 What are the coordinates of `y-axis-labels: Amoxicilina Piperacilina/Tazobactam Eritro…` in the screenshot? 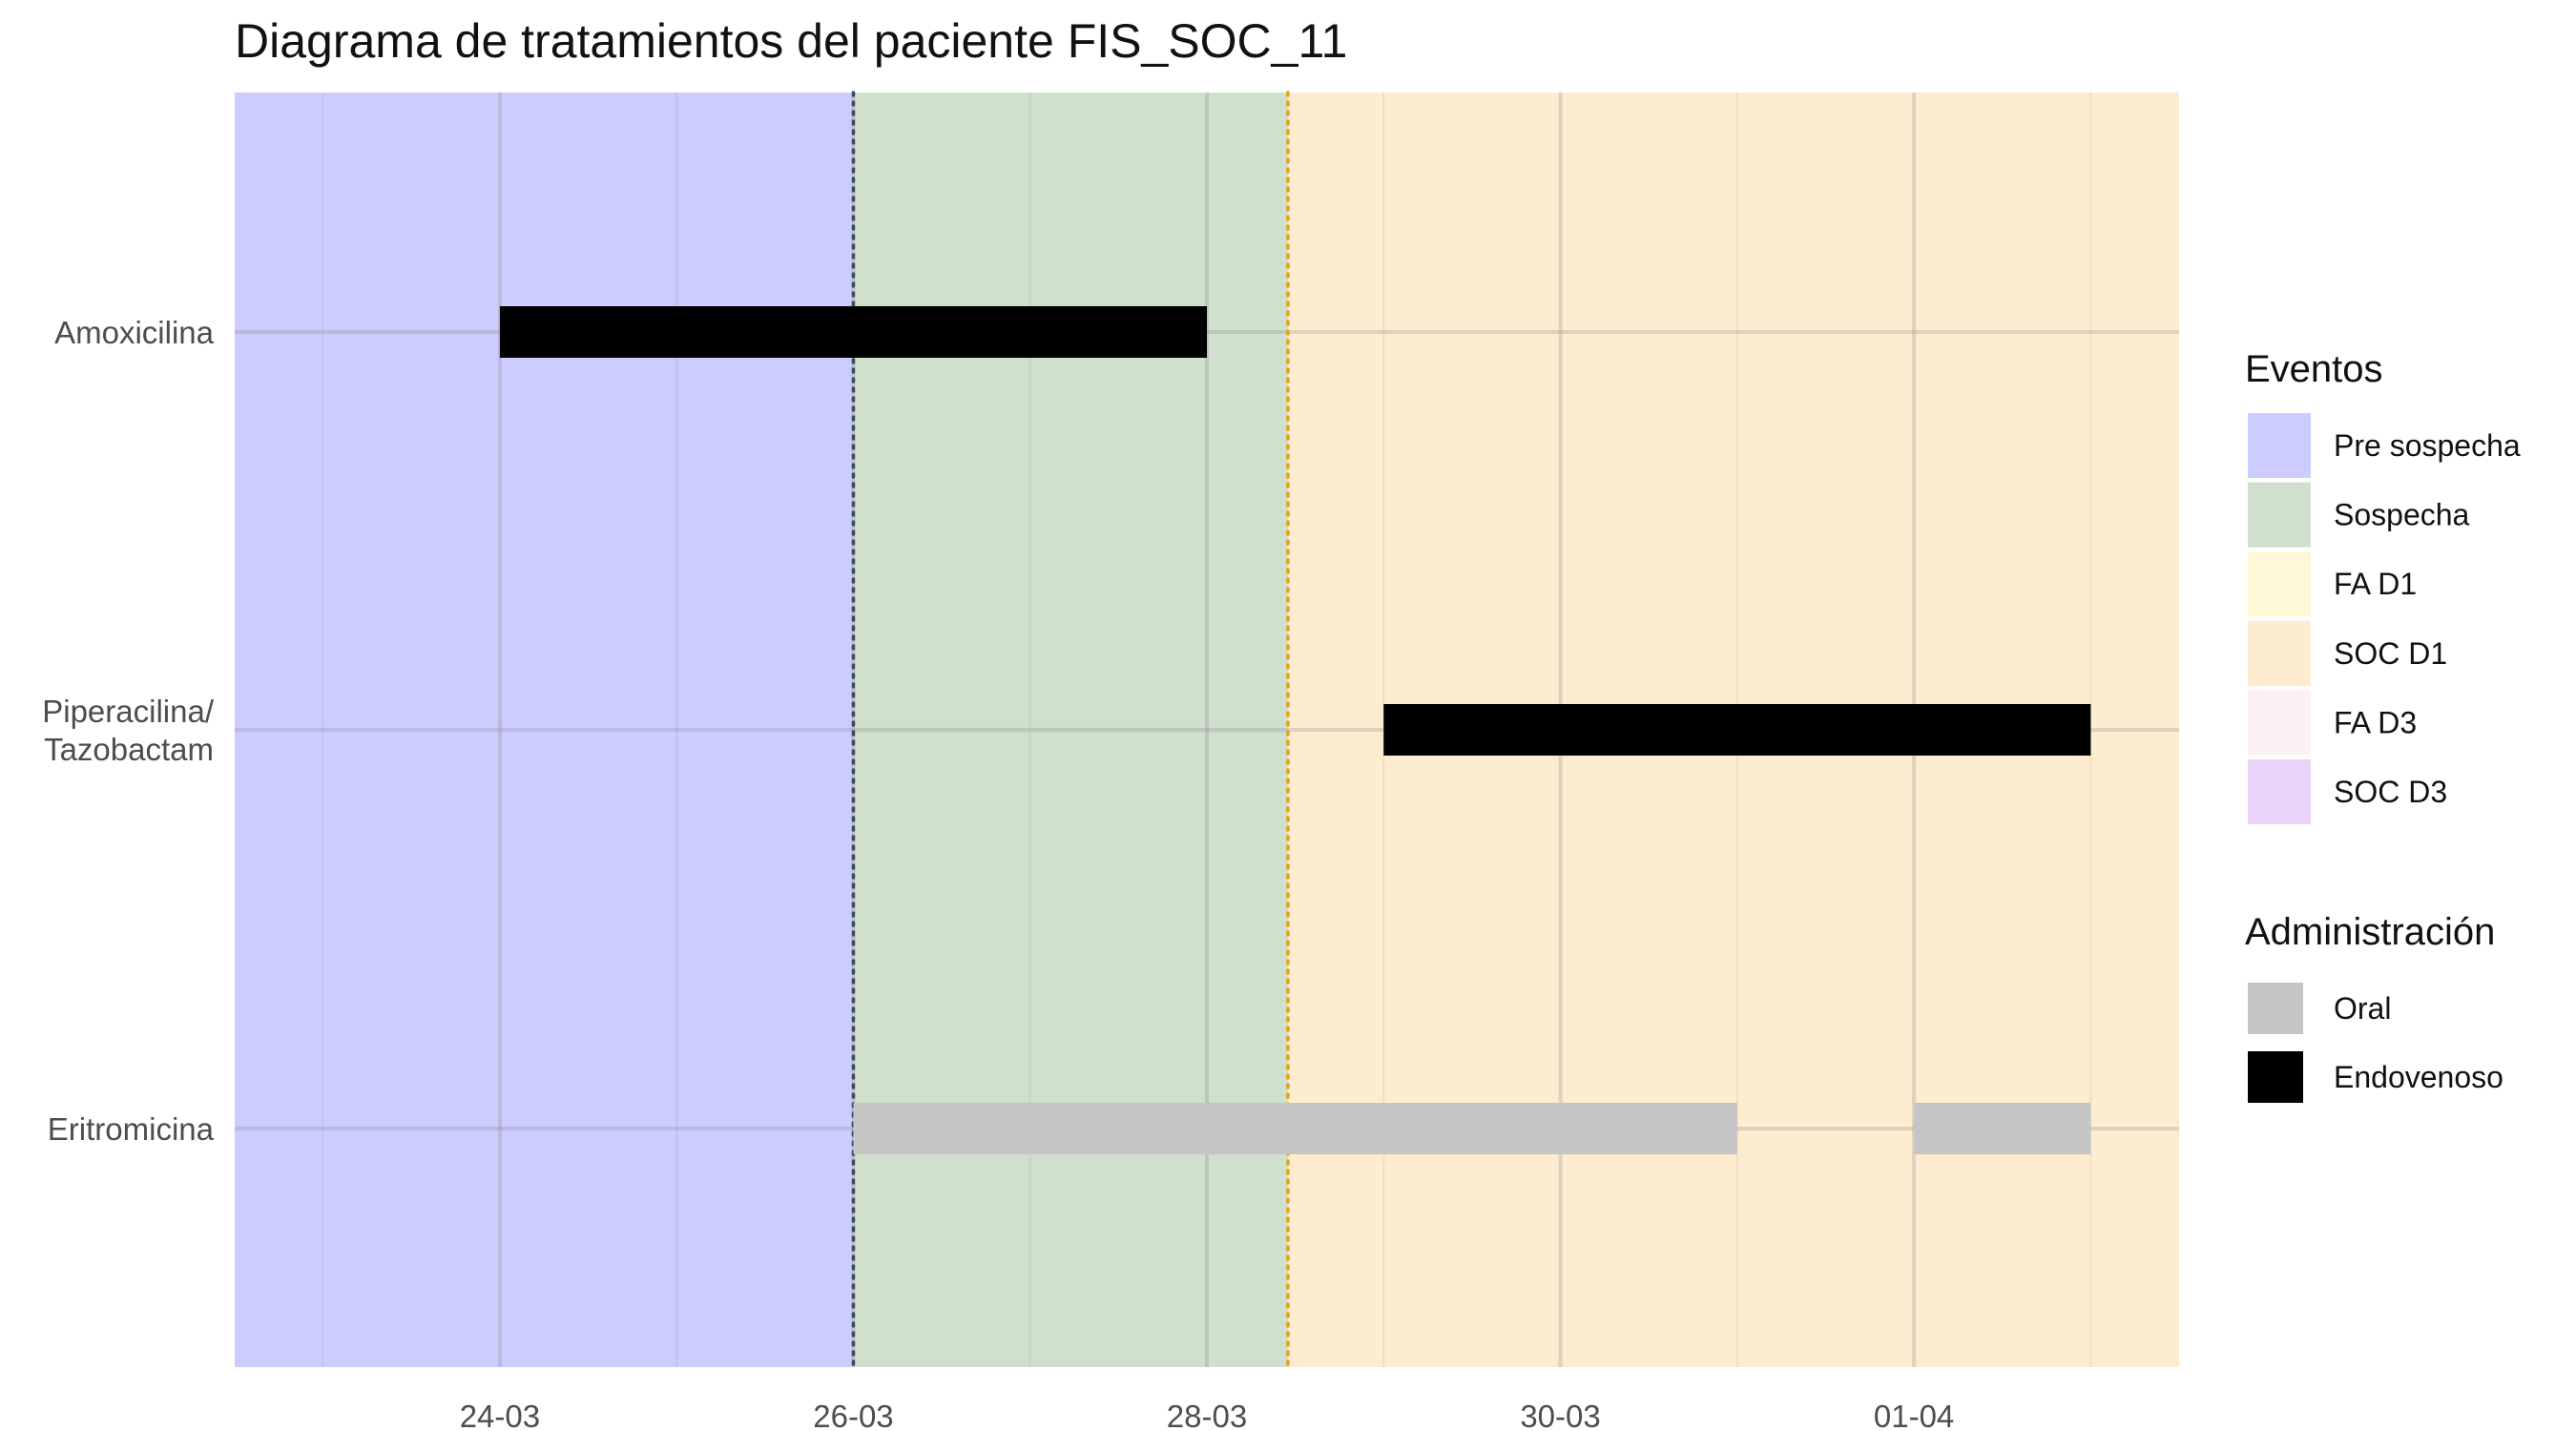 It's located at (128, 731).